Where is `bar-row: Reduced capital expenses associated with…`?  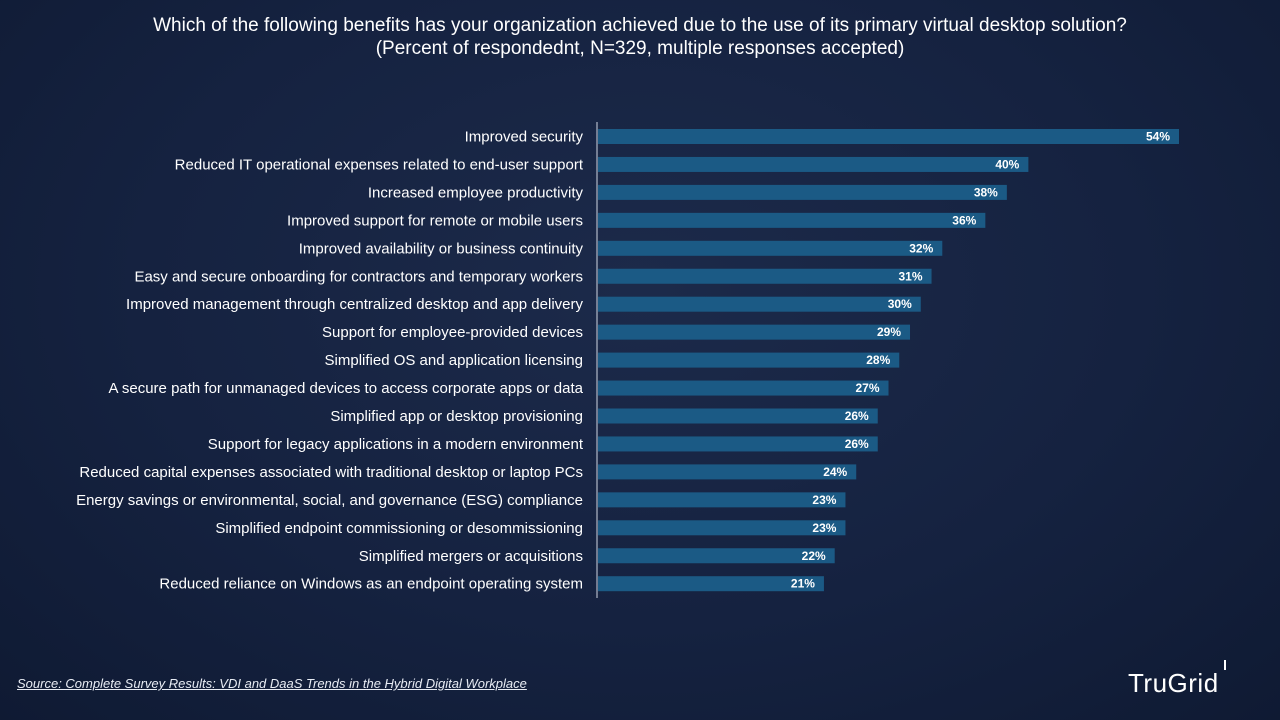
bar-row: Reduced capital expenses associated with… is located at coordinates (468, 472).